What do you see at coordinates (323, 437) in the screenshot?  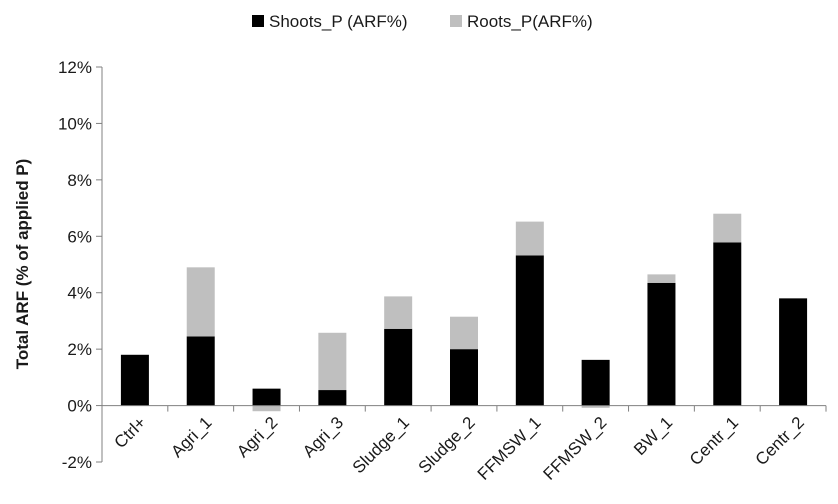 I see `x-category-label: Agri_3` at bounding box center [323, 437].